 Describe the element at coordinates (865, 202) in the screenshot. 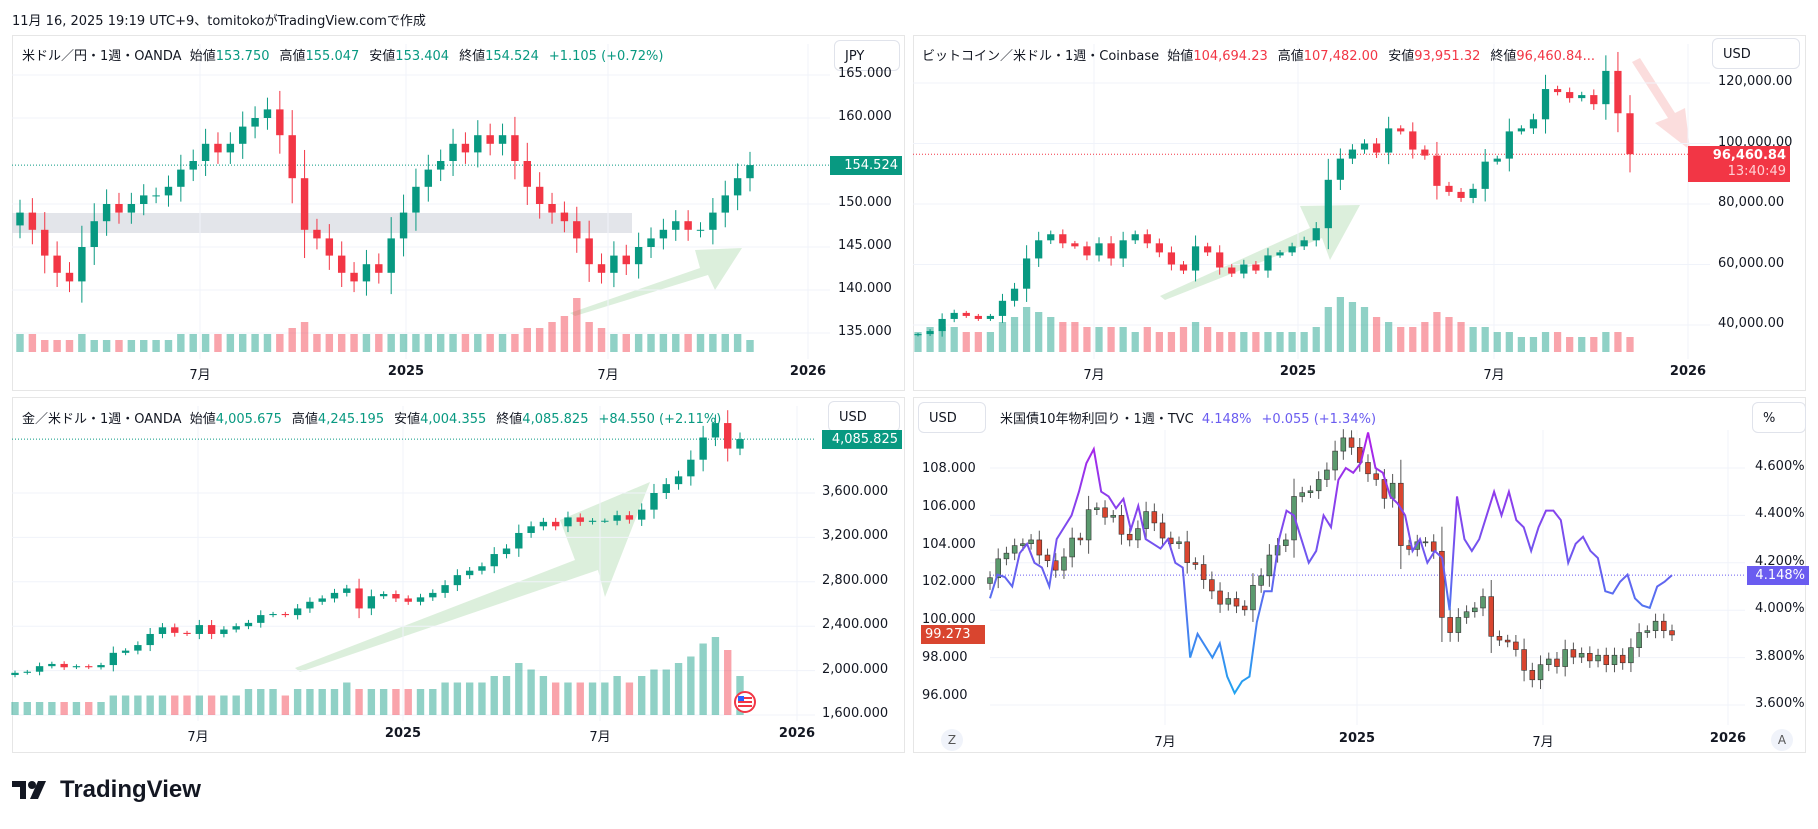

I see `y-tick-label: 150.000` at that location.